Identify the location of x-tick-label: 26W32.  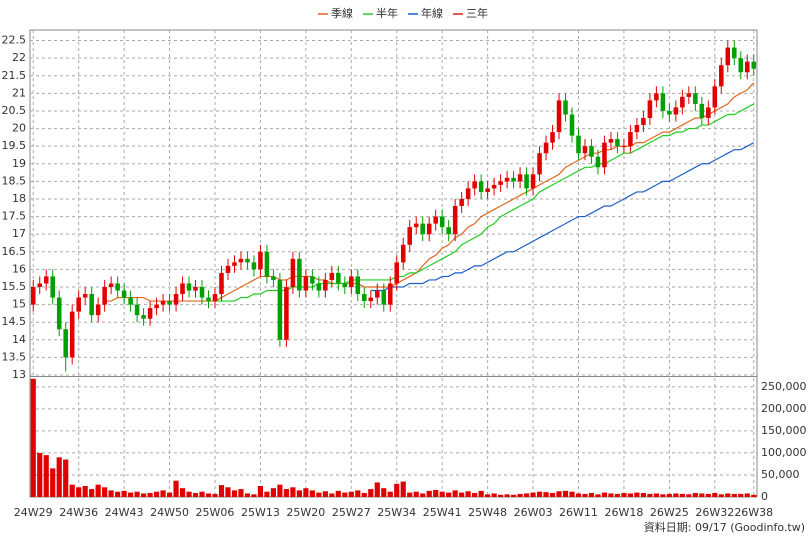
(714, 512).